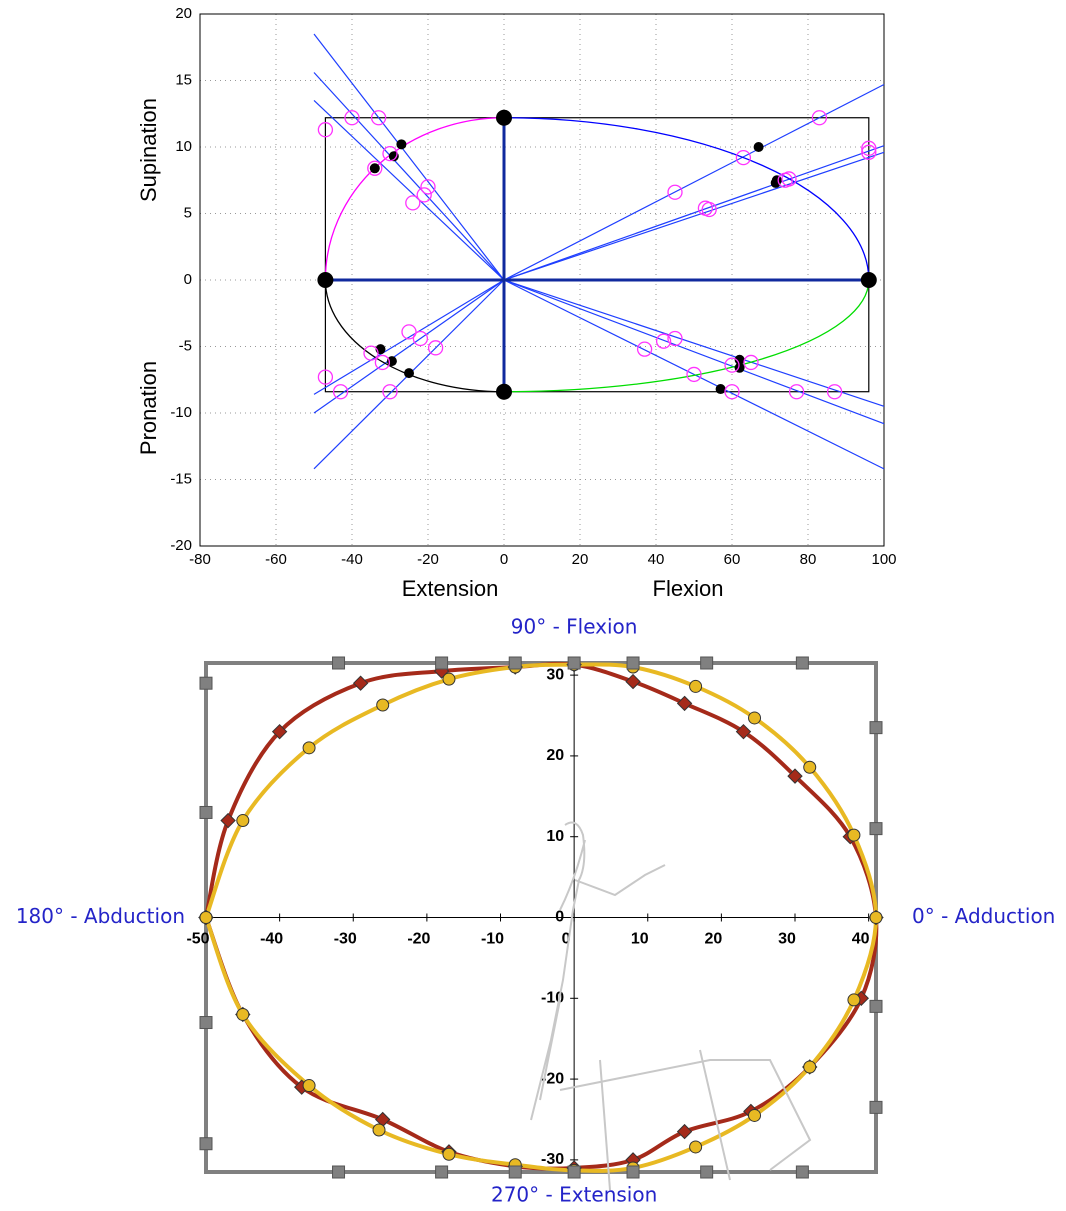 The height and width of the screenshot is (1211, 1066). I want to click on x-tick-label: 40, so click(861, 939).